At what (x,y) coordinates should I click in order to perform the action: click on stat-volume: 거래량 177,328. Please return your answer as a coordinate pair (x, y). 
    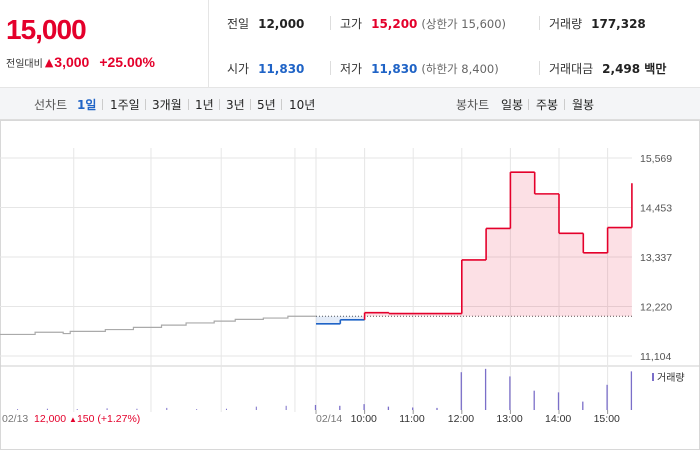
    Looking at the image, I should click on (592, 23).